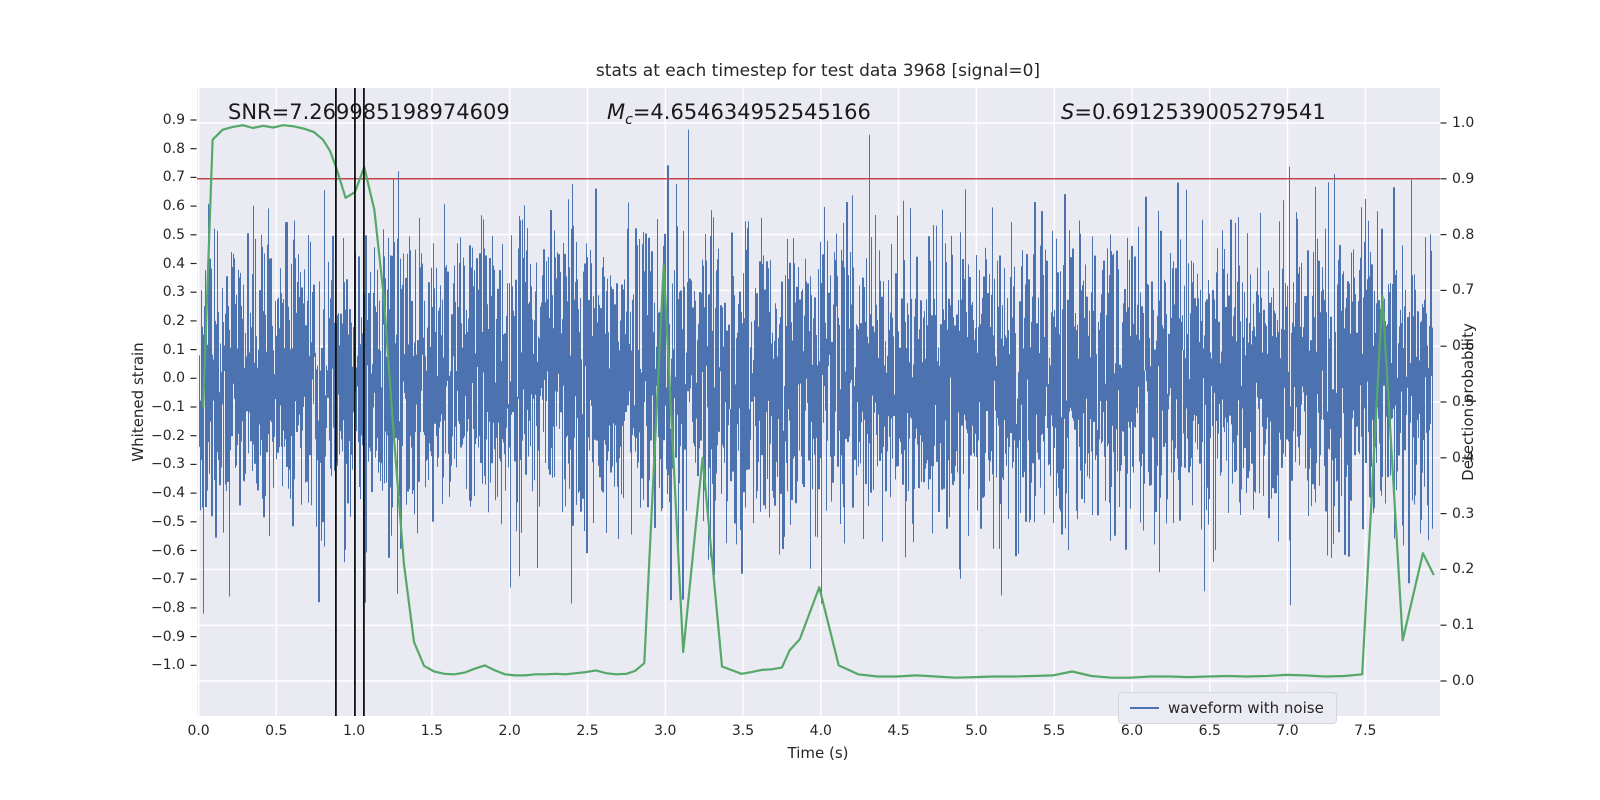  I want to click on significance-label: S, so click(1068, 112).